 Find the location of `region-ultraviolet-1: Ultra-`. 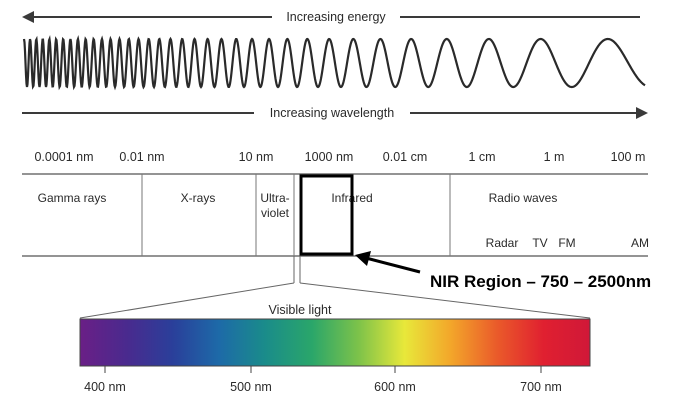

region-ultraviolet-1: Ultra- is located at coordinates (274, 198).